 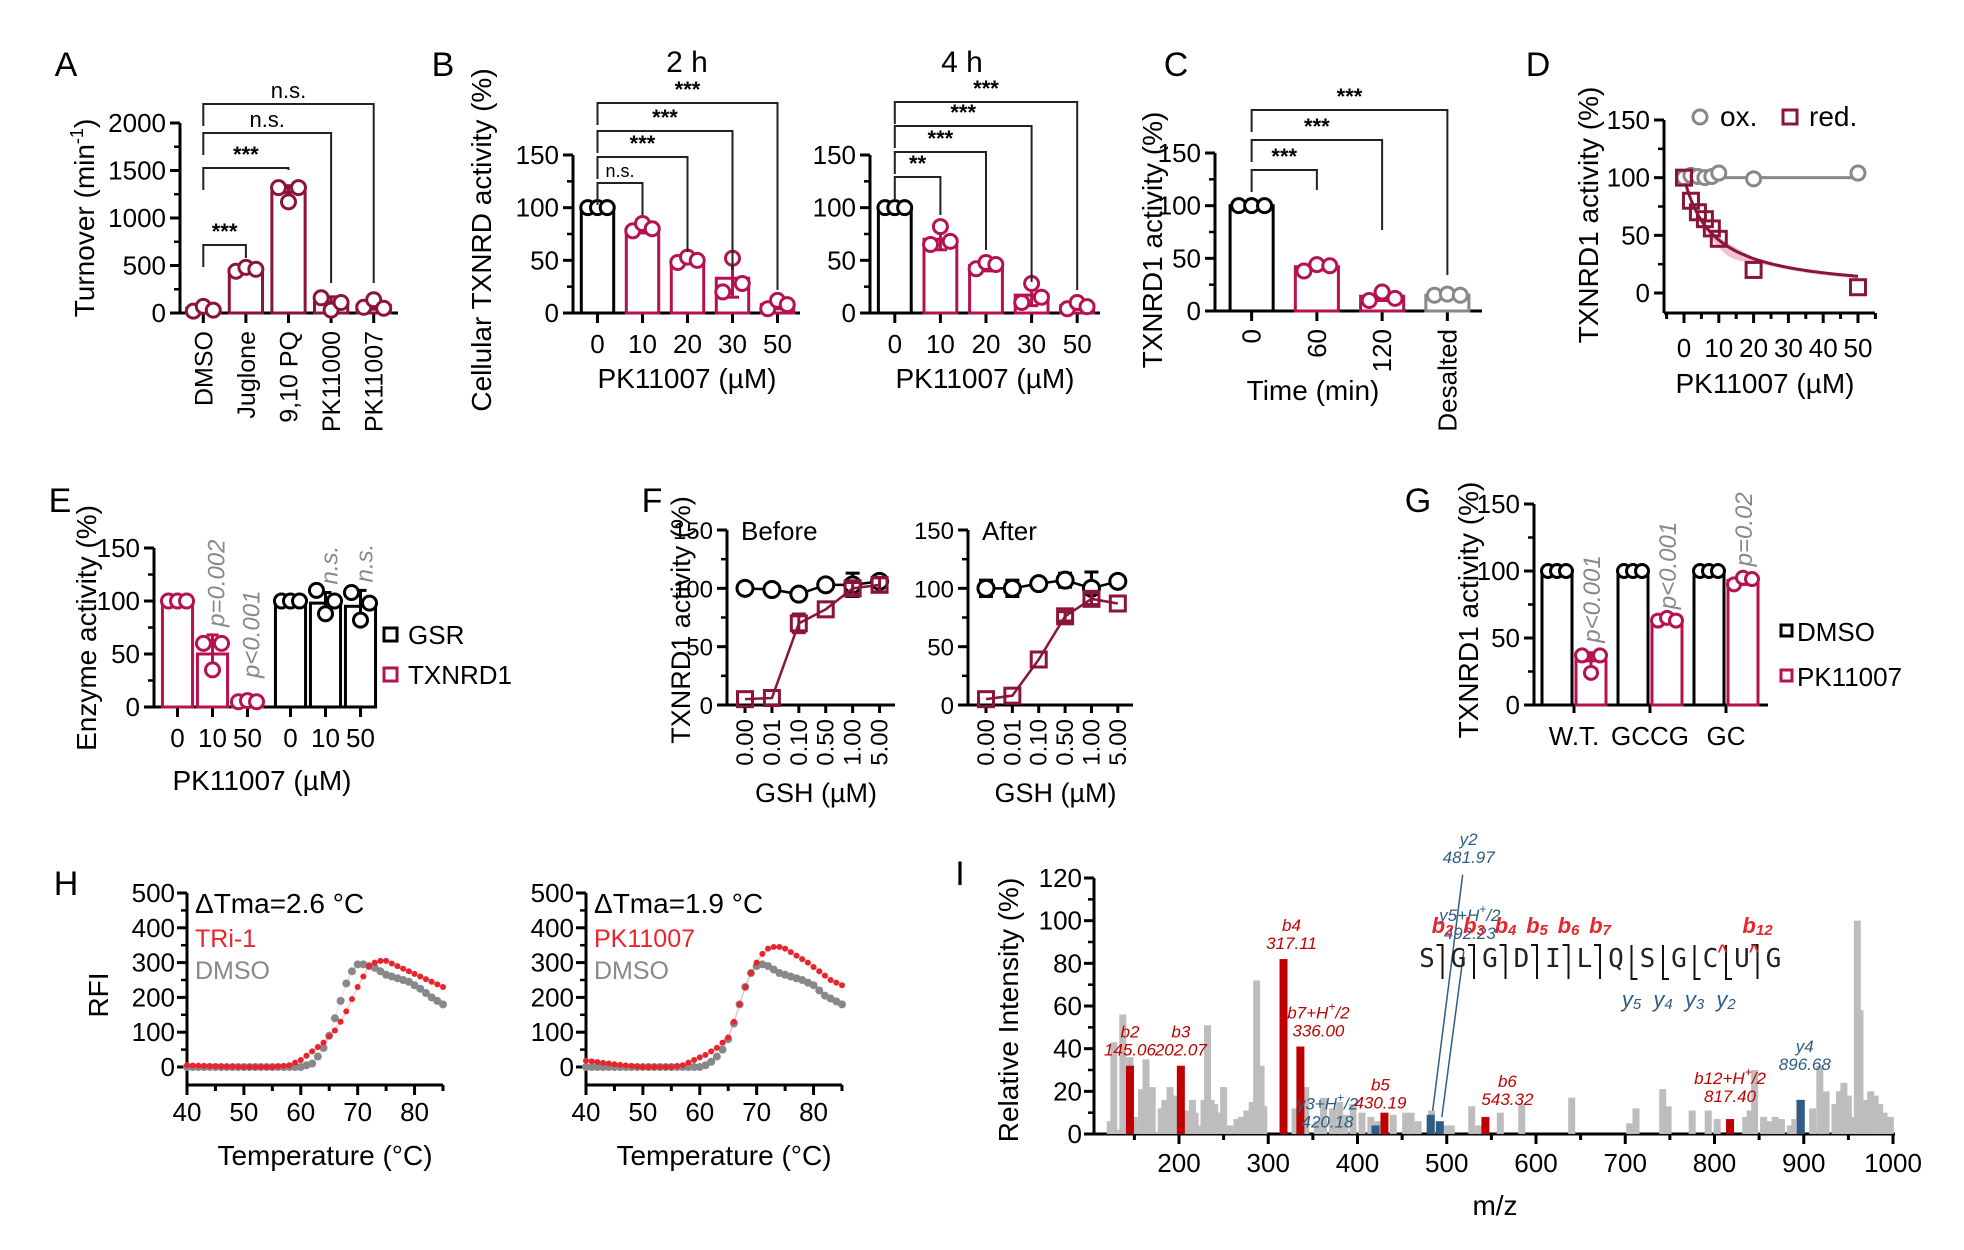 What do you see at coordinates (1065, 742) in the screenshot?
I see `x-tick-label: 0.50` at bounding box center [1065, 742].